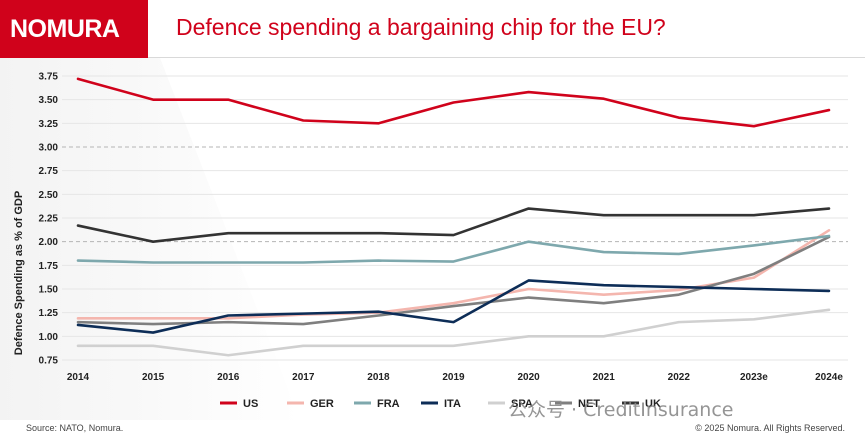 The width and height of the screenshot is (865, 442). I want to click on series-line-ita, so click(453, 306).